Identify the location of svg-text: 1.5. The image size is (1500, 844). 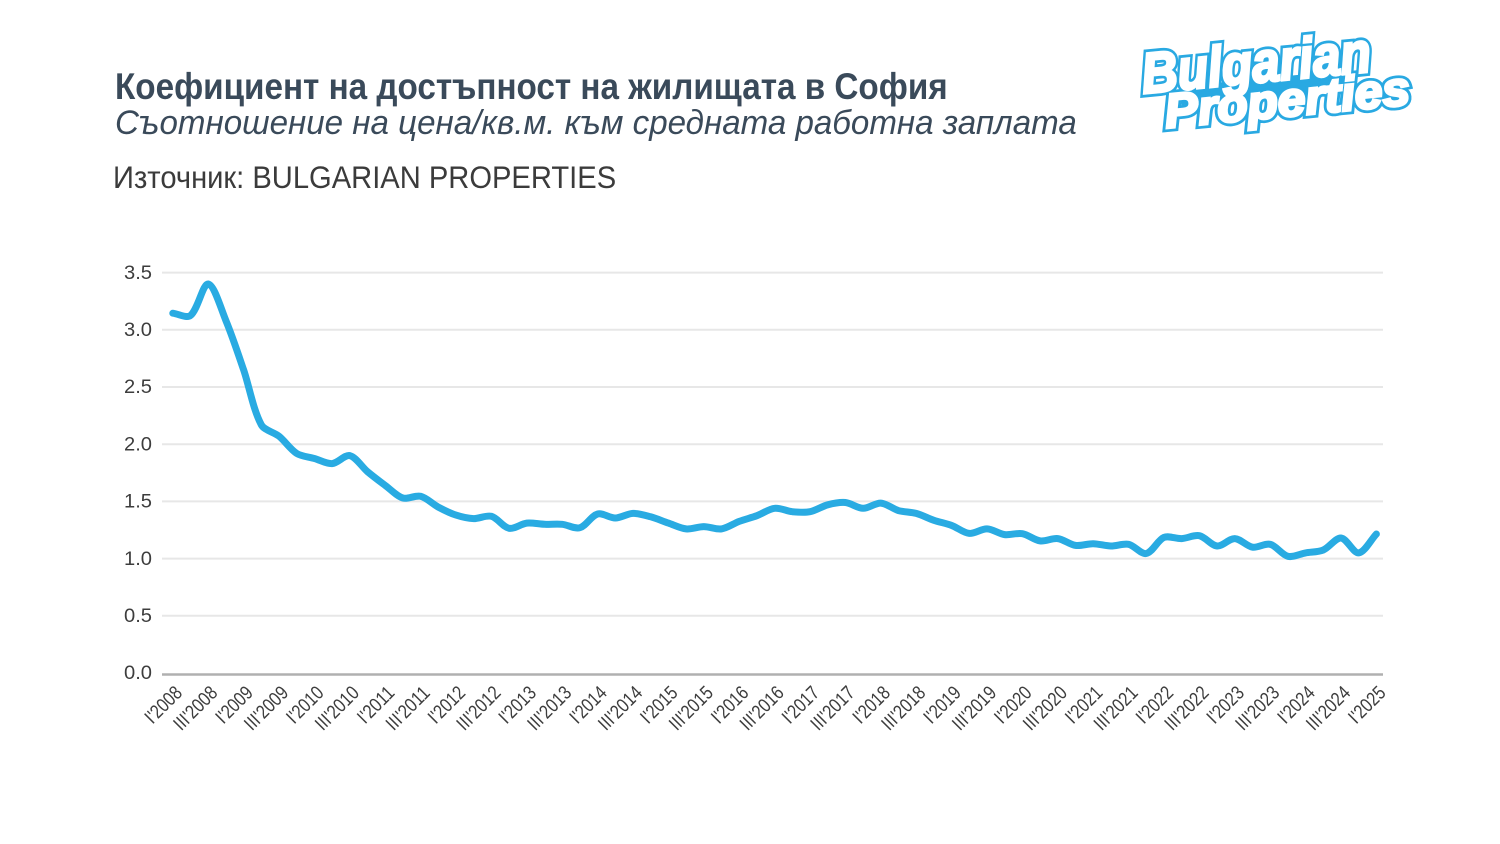
(138, 502).